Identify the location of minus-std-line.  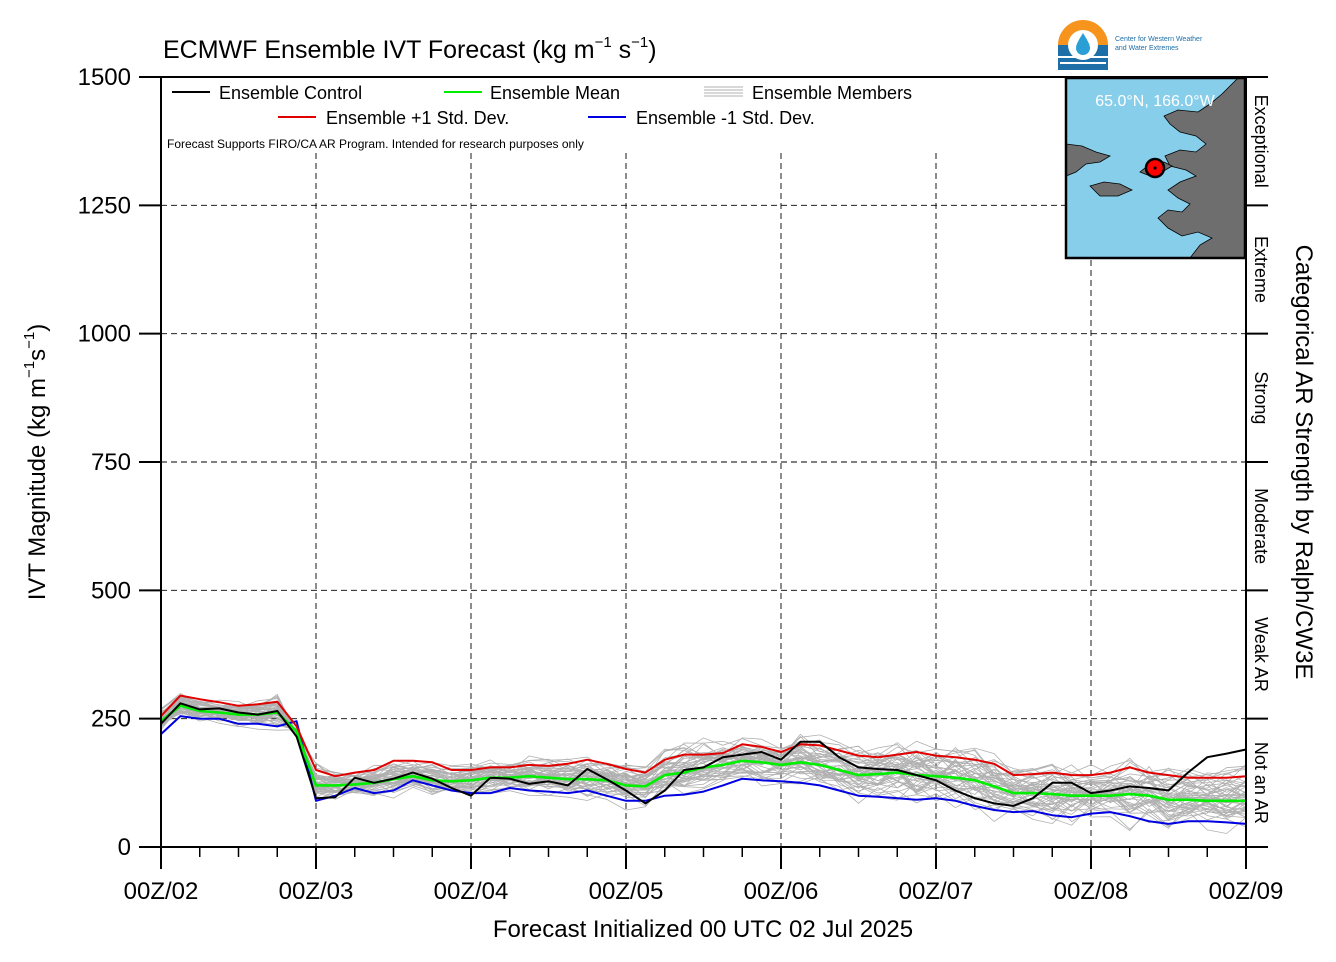
(703, 770).